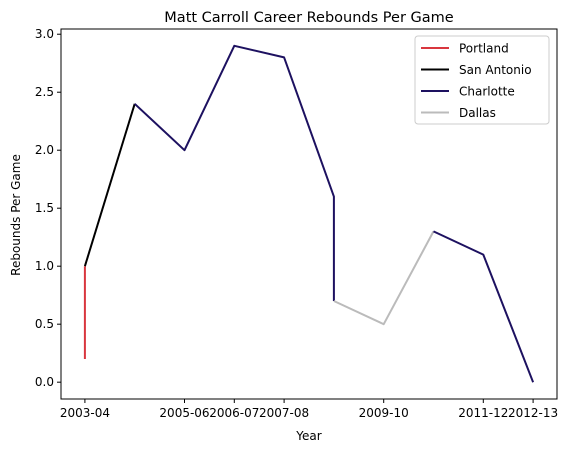 This screenshot has width=573, height=453. I want to click on x-tick-label: 2009-10, so click(384, 413).